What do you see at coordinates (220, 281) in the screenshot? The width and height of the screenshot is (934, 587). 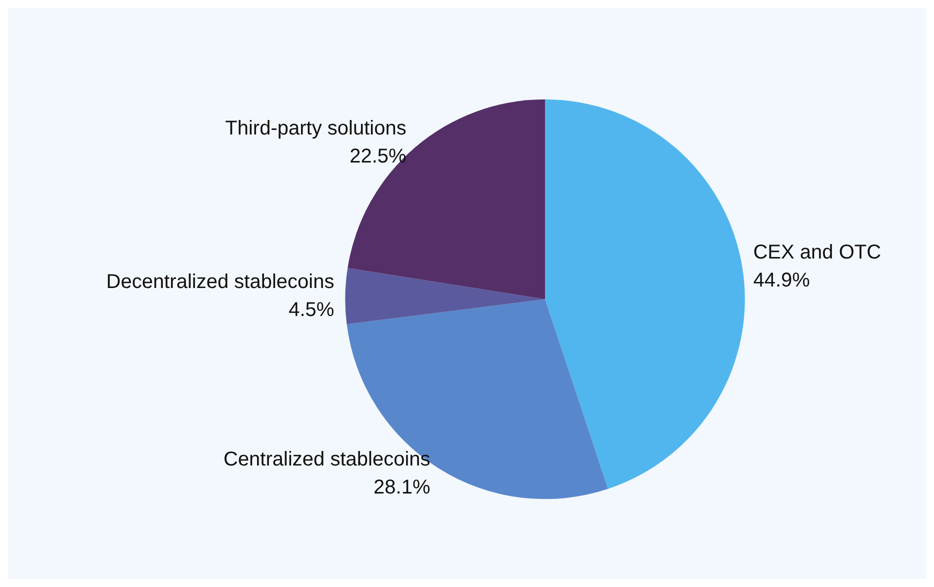 I see `slice-label: Decentralized stablecoins` at bounding box center [220, 281].